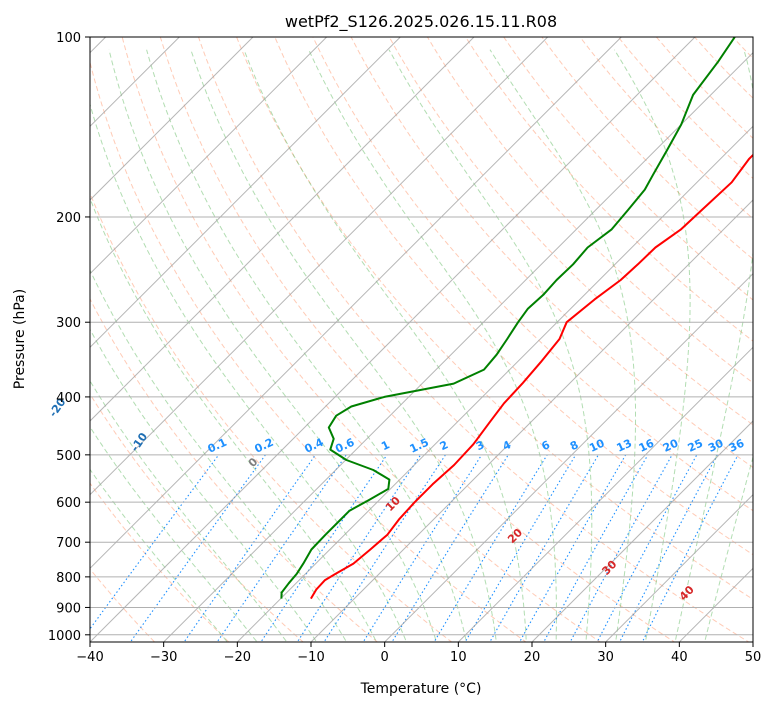 The width and height of the screenshot is (775, 708). I want to click on mixing-ratio-label: 3, so click(480, 445).